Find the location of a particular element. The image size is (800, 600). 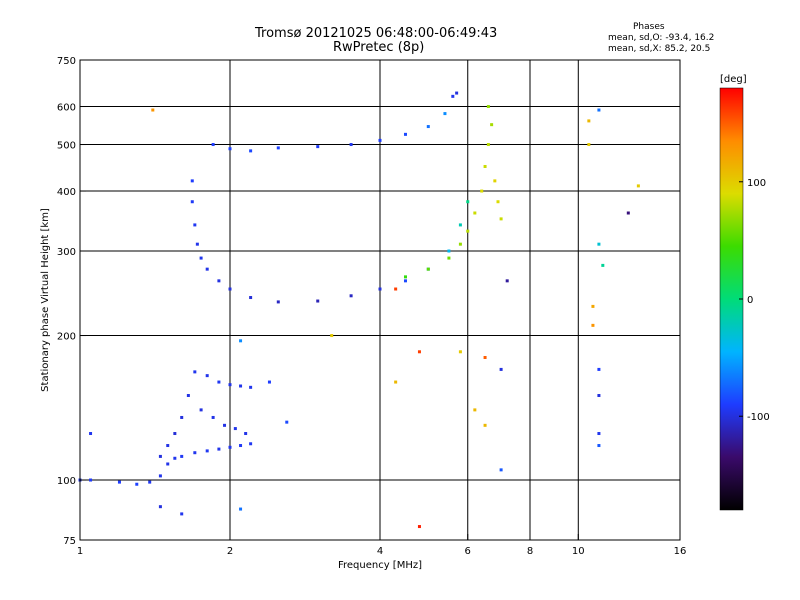

y-tick-label: 300 is located at coordinates (66, 252).